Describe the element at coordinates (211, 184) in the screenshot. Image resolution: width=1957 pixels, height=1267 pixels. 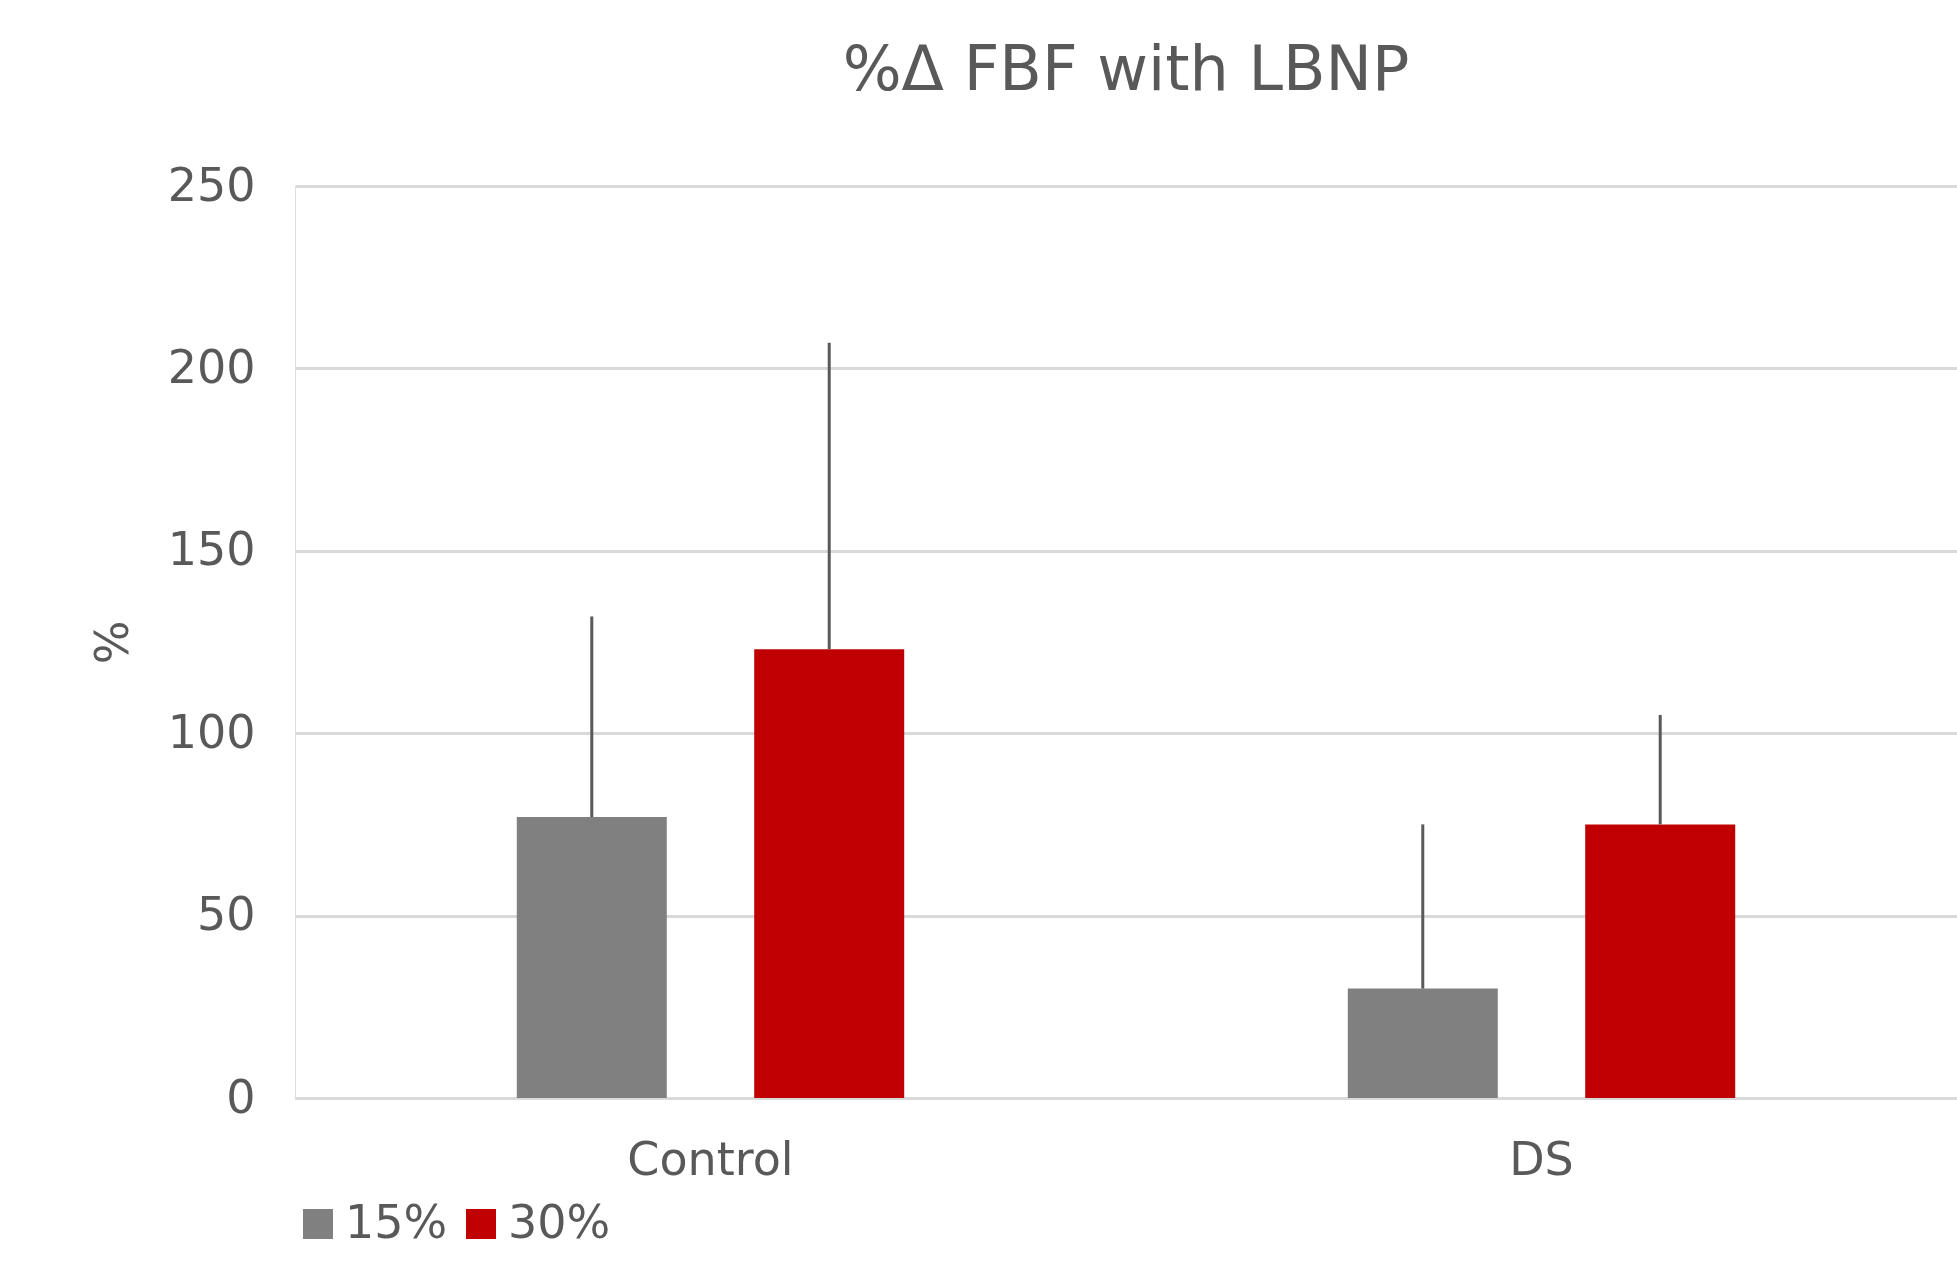
I see `y-tick-label: 250` at that location.